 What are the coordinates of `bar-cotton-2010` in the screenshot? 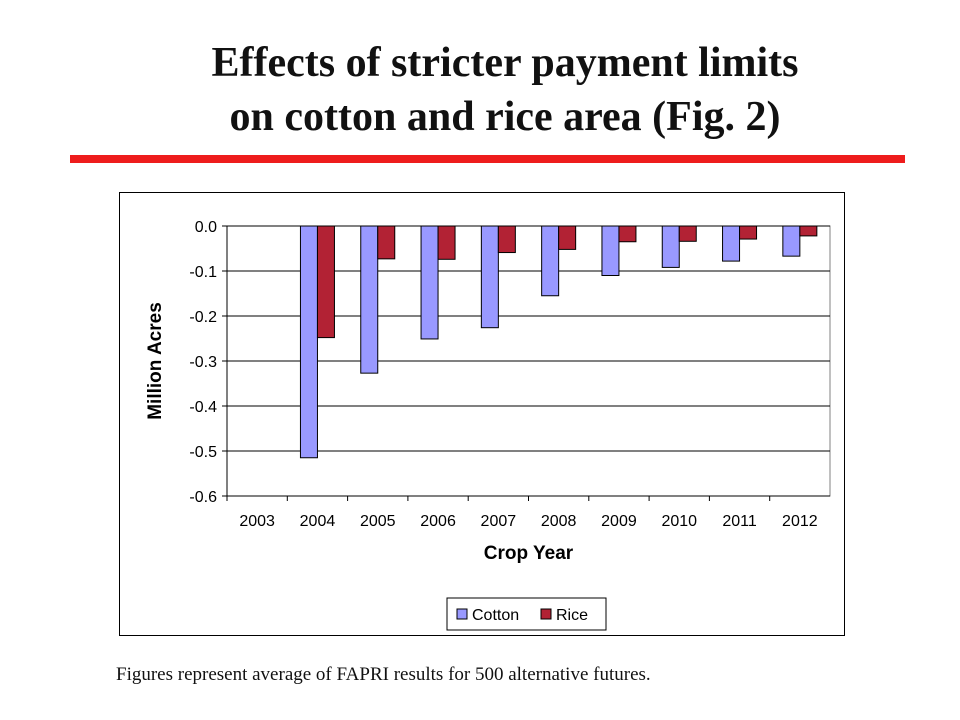 It's located at (670, 246).